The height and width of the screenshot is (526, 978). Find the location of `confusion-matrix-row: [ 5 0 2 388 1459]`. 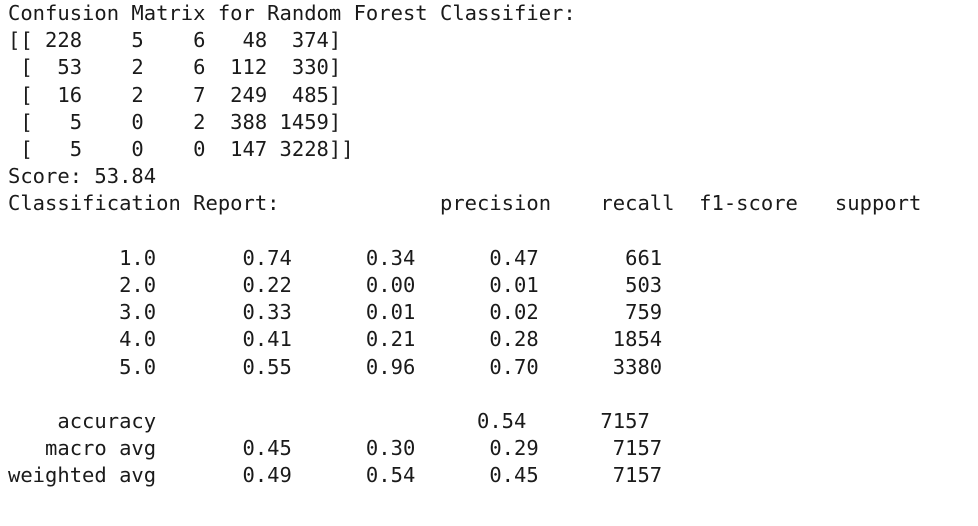

confusion-matrix-row: [ 5 0 2 388 1459] is located at coordinates (175, 121).